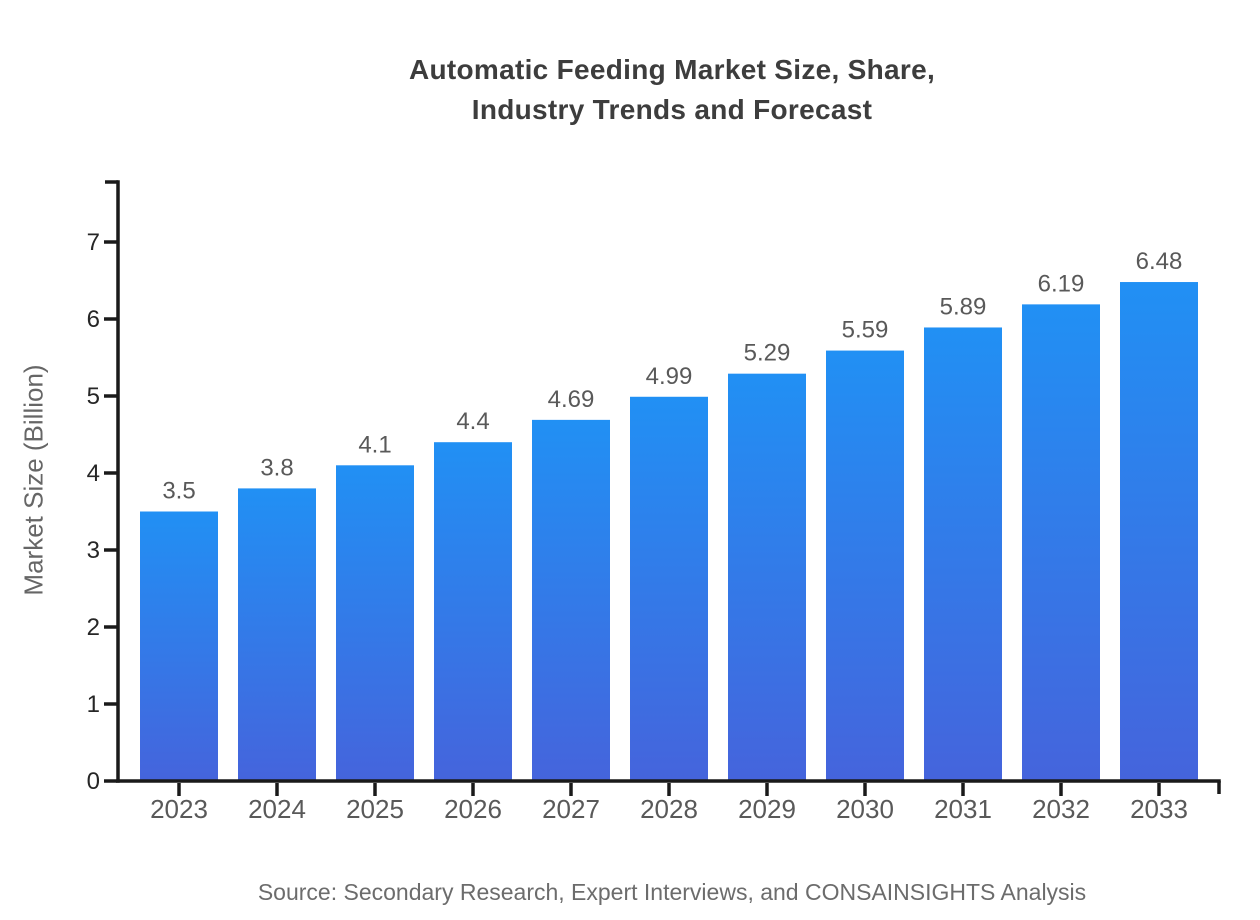 This screenshot has height=920, width=1260. What do you see at coordinates (178, 491) in the screenshot?
I see `bar-value-label: 3.5` at bounding box center [178, 491].